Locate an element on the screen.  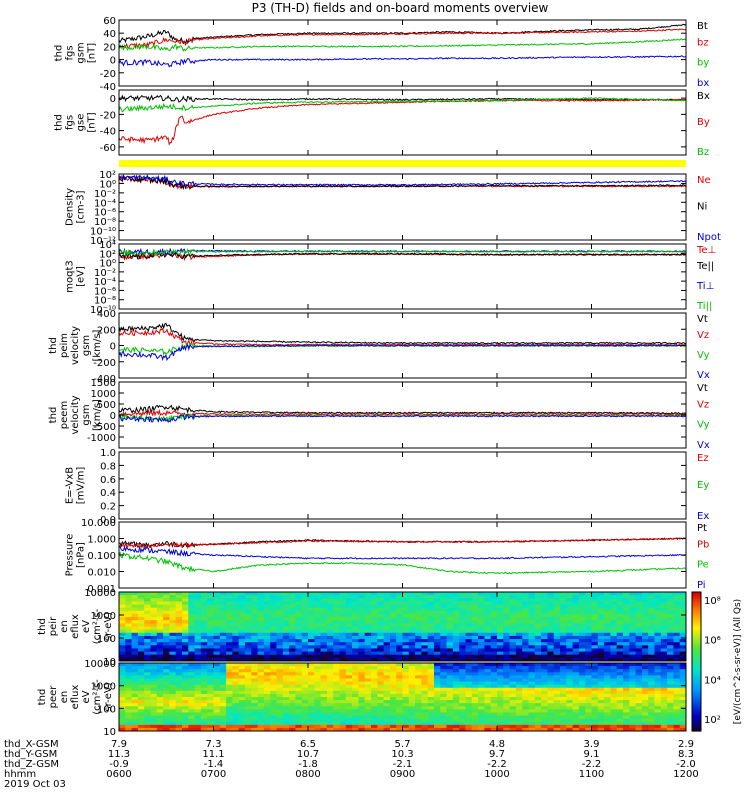
x-row-value: 7.3 is located at coordinates (214, 744).